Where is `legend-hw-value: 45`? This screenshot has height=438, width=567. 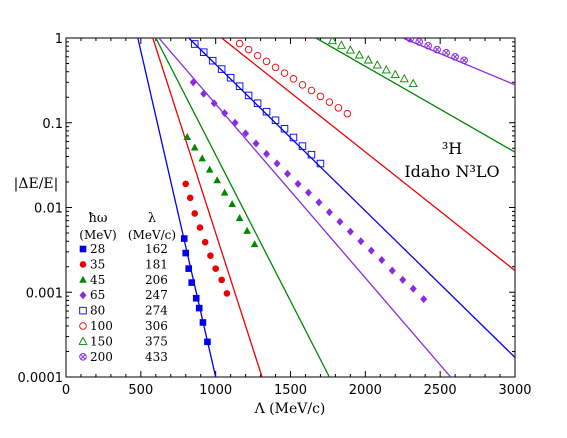
legend-hw-value: 45 is located at coordinates (97, 280).